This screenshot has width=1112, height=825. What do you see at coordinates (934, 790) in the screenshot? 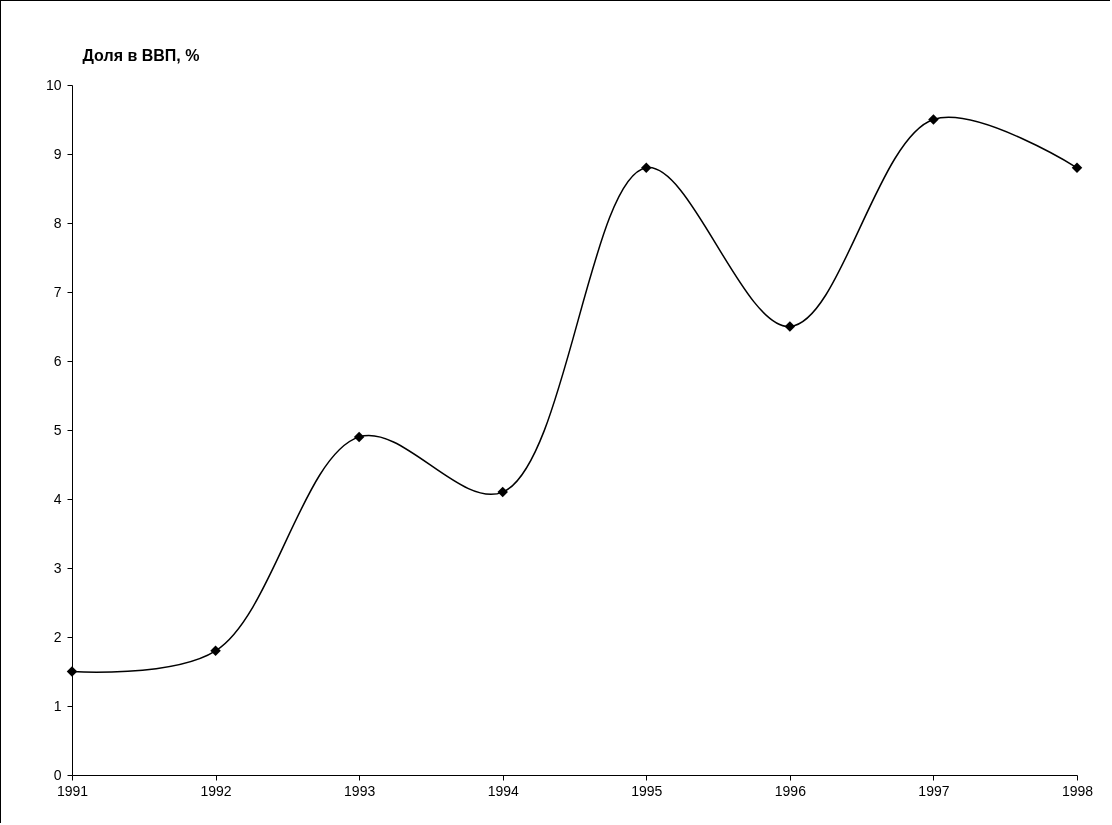
I see `x-tick-label: 1997` at bounding box center [934, 790].